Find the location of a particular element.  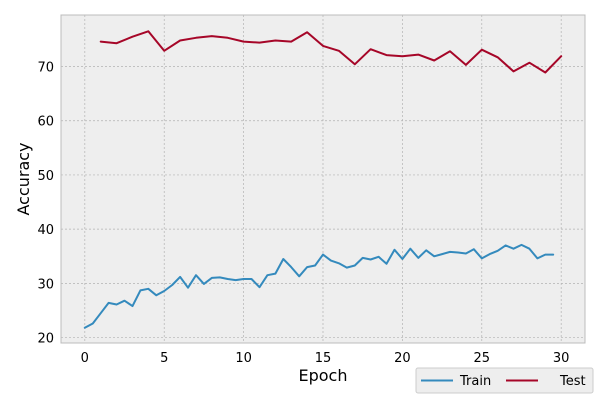

y-tick-label: 20 is located at coordinates (45, 339).